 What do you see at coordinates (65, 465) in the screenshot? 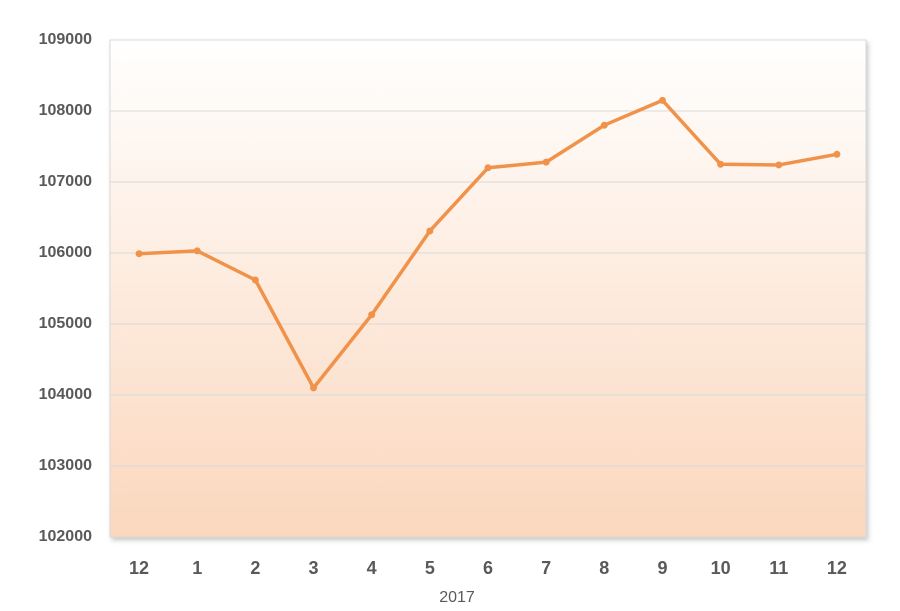
I see `y-tick-label: 103000` at bounding box center [65, 465].